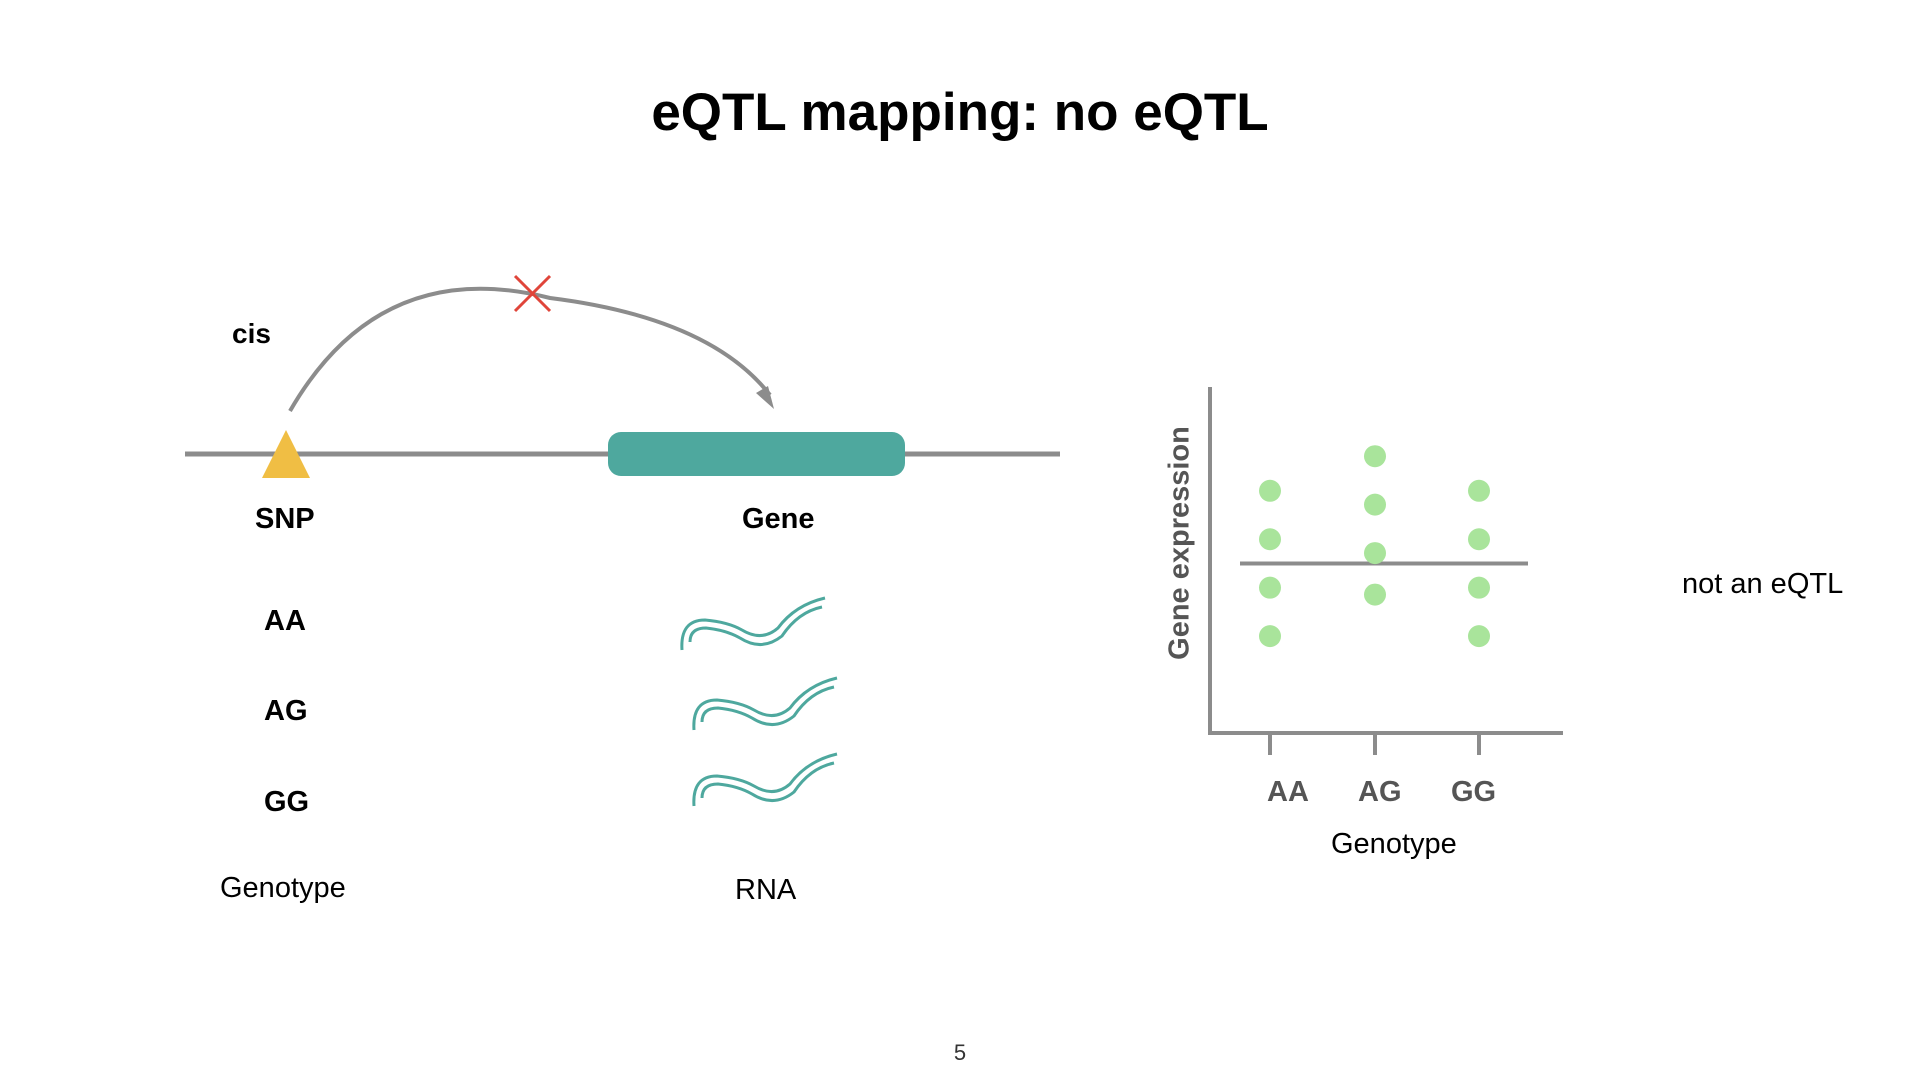 This screenshot has width=1920, height=1080. What do you see at coordinates (766, 890) in the screenshot?
I see `rna-caption: RNA` at bounding box center [766, 890].